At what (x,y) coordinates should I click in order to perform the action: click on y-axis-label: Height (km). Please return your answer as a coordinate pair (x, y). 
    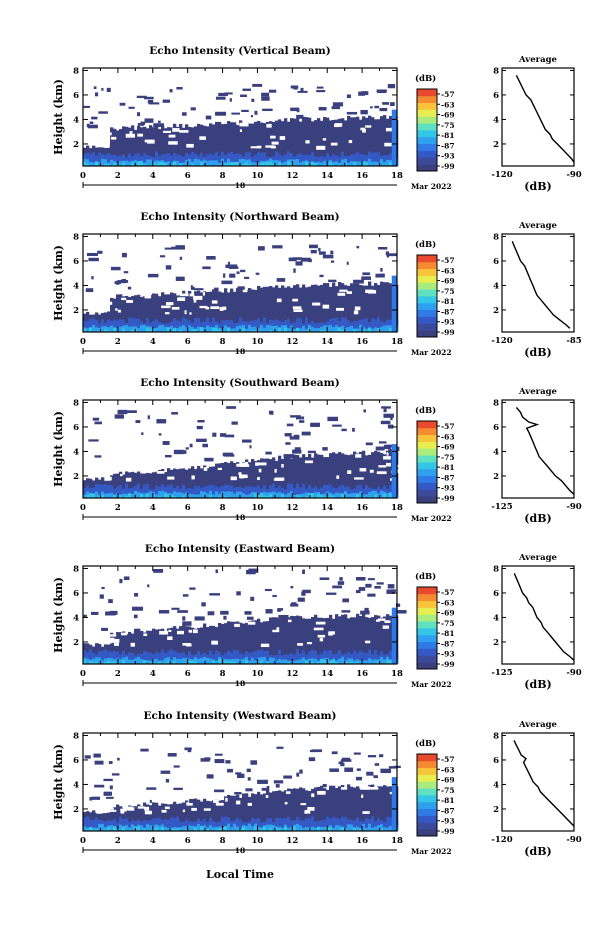
    Looking at the image, I should click on (58, 117).